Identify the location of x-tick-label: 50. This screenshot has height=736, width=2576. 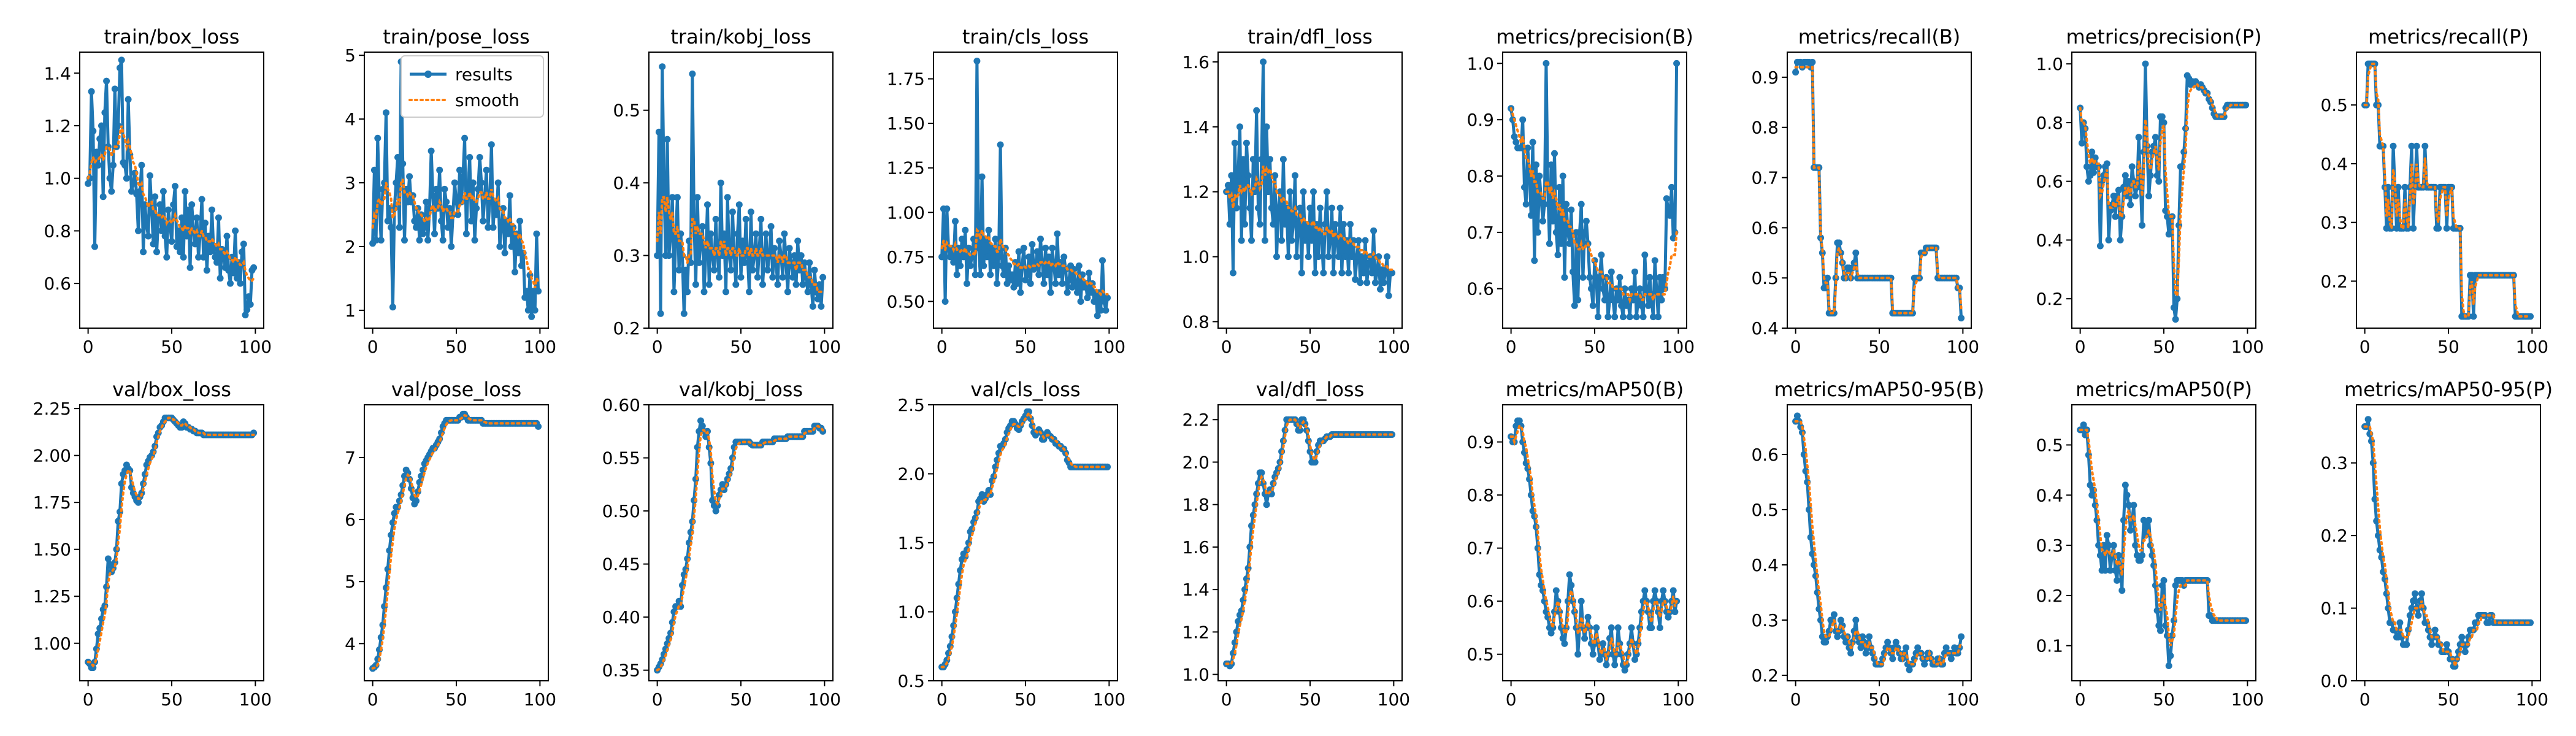
(1595, 699).